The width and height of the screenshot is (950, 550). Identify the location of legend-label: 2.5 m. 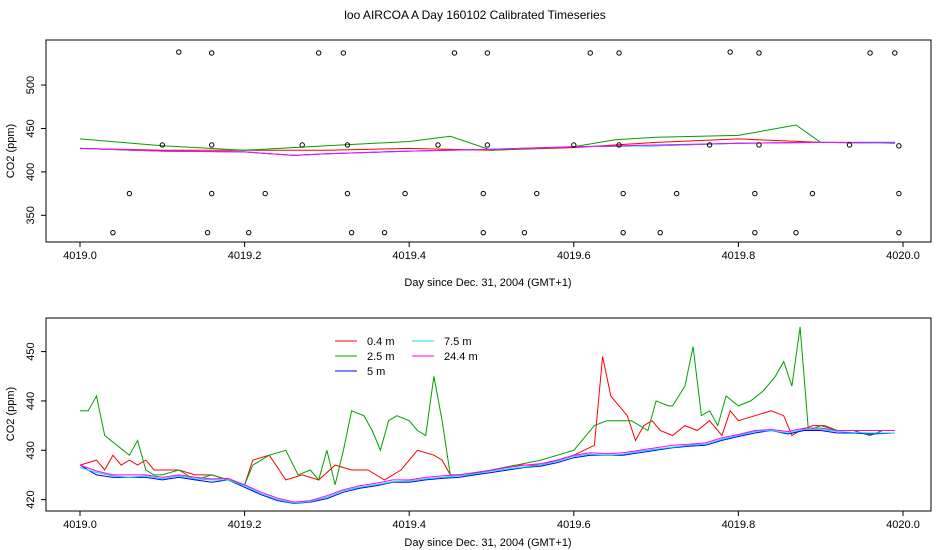
(381, 357).